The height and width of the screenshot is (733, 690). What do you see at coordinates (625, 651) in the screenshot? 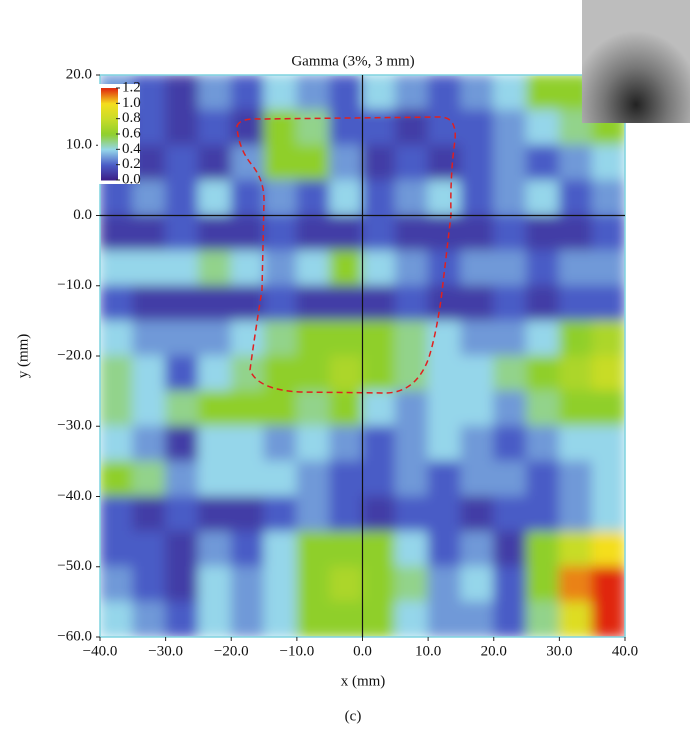
I see `x-tick-label: 40.0` at bounding box center [625, 651].